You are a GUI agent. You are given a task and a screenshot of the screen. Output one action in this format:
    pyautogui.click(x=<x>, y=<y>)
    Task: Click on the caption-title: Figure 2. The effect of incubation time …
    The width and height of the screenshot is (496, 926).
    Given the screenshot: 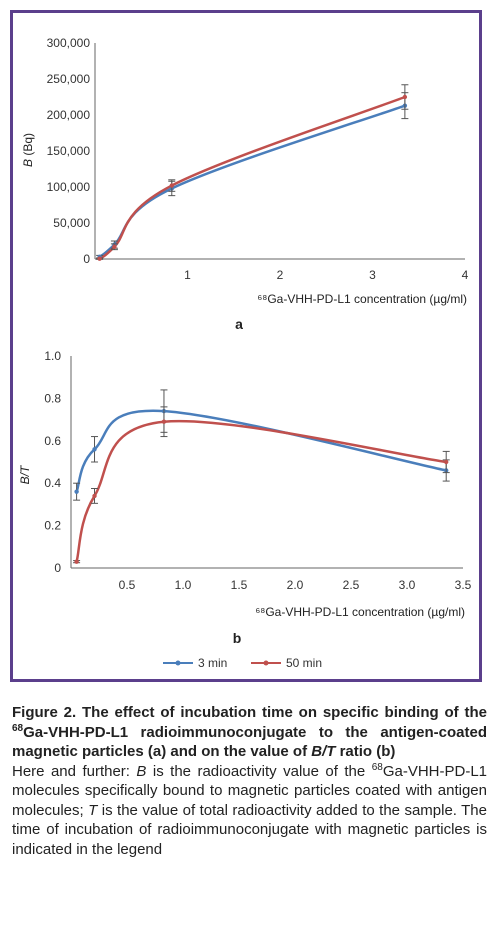 What is the action you would take?
    pyautogui.click(x=249, y=732)
    